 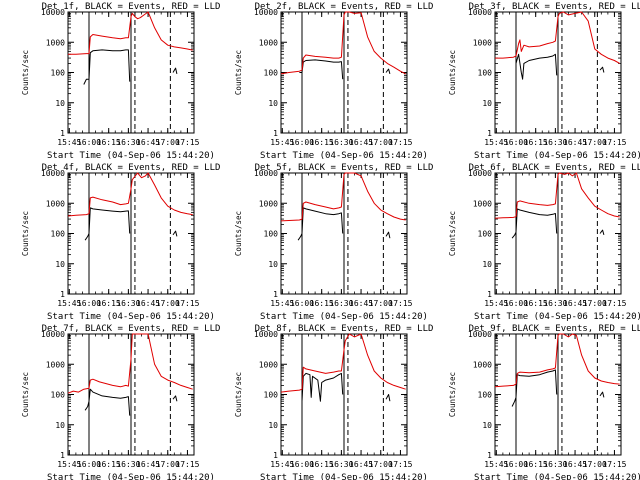 I want to click on panel-title: Det 1f, BLACK = Events, RED = LLD, so click(x=131, y=7).